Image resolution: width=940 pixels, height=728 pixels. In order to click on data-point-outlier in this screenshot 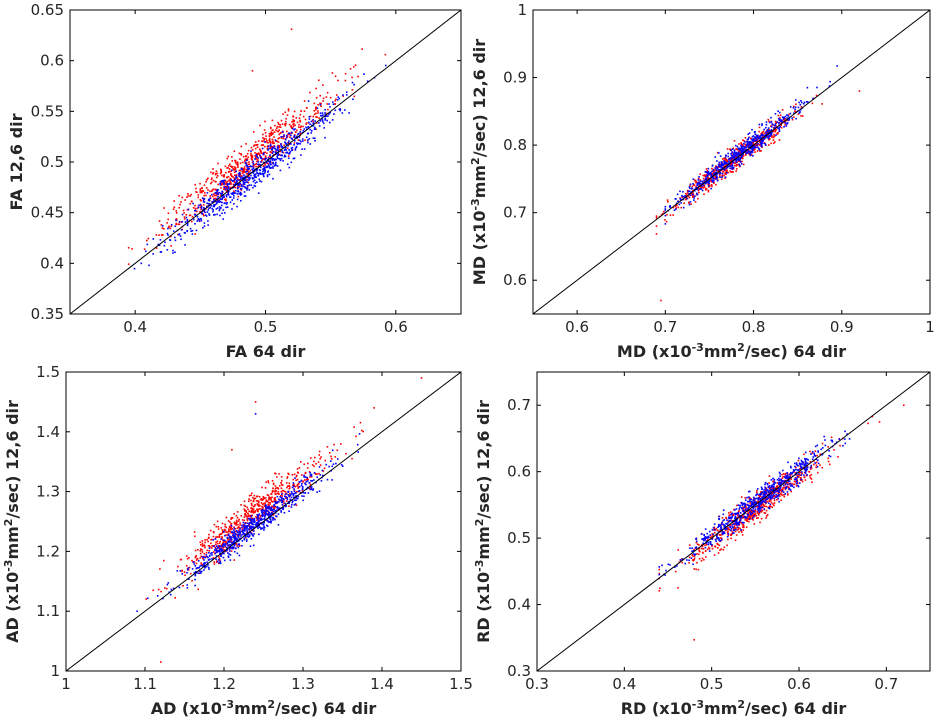, I will do `click(232, 449)`.